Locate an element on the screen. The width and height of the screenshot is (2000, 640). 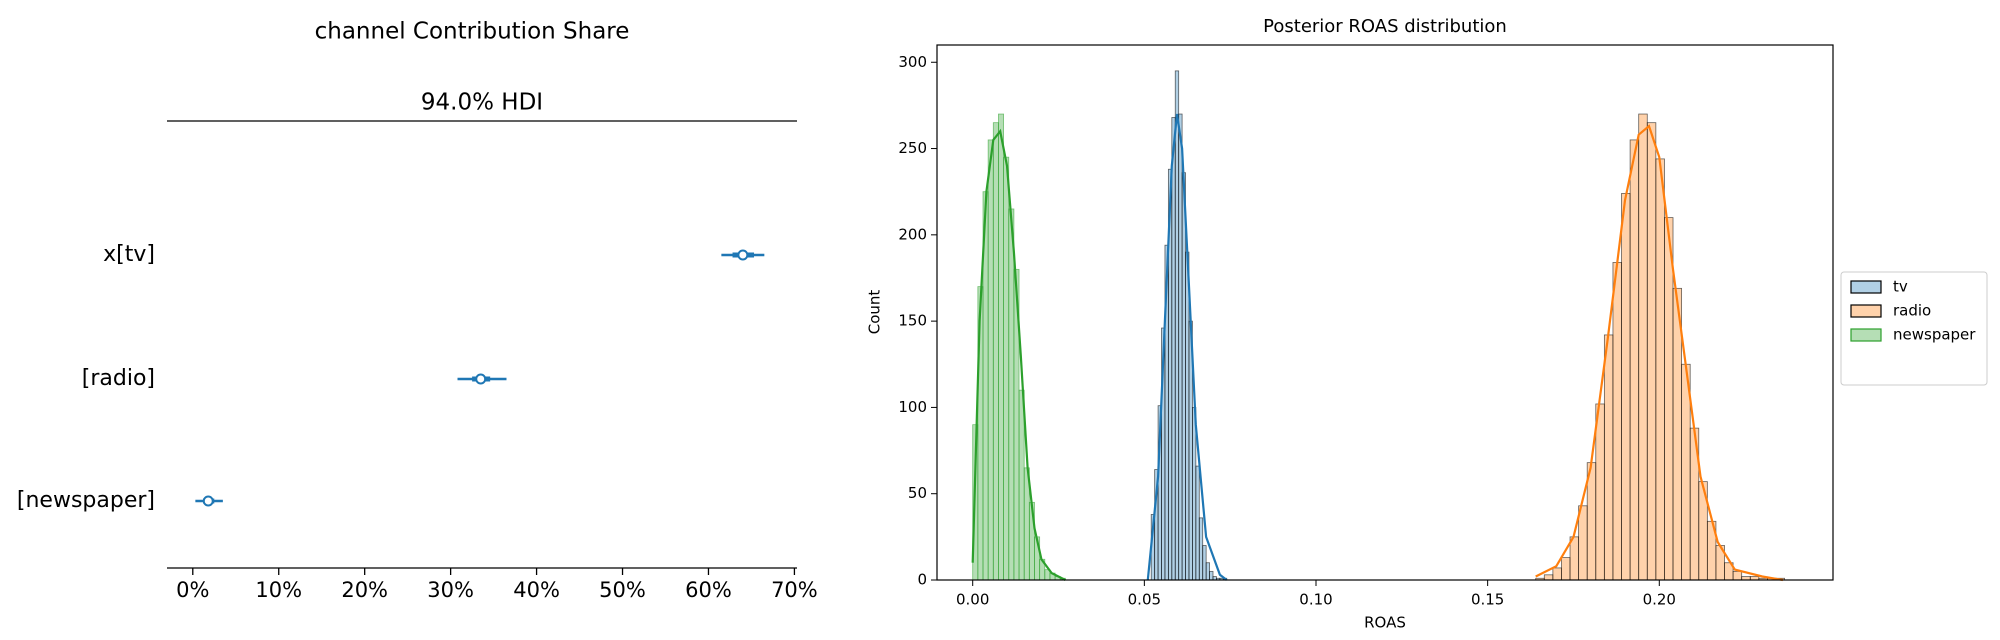
x-tick-label: 60% is located at coordinates (708, 590).